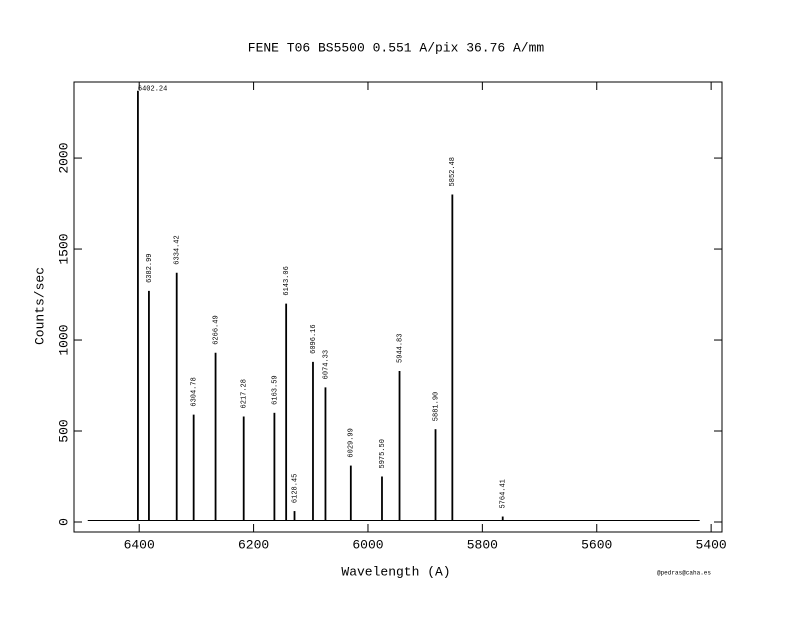 This screenshot has width=792, height=617. I want to click on line-label: 5852.48, so click(453, 171).